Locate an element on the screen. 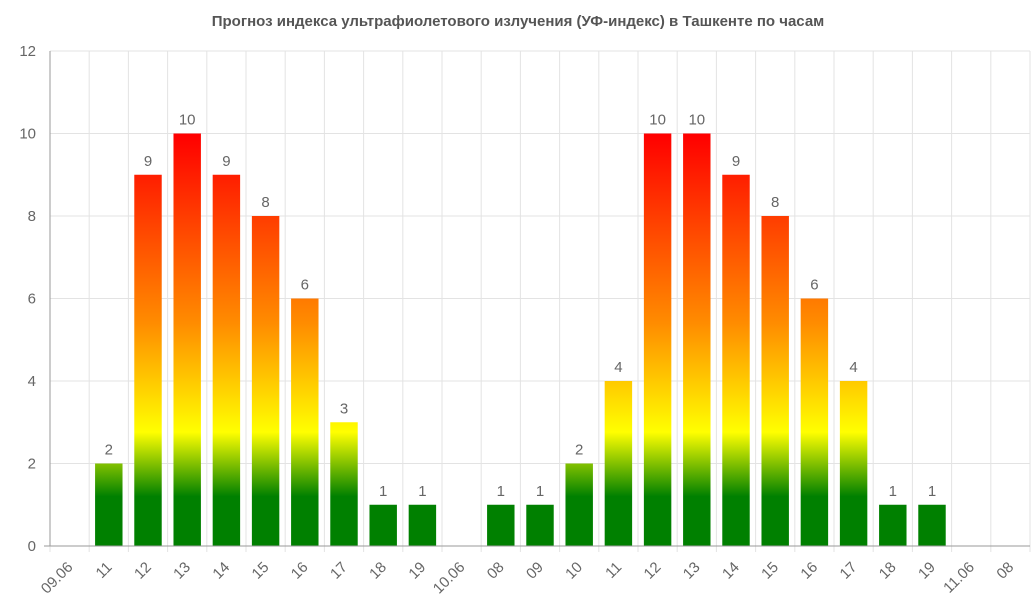 The width and height of the screenshot is (1036, 604). y-tick-label: 12 is located at coordinates (27, 51).